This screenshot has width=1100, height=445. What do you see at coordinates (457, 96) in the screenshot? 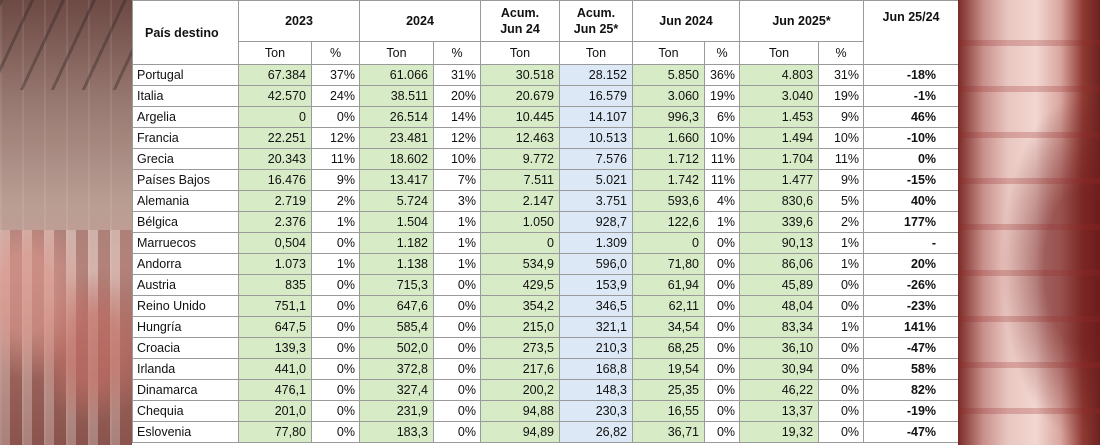
I see `cell-2024-pct: 20%` at bounding box center [457, 96].